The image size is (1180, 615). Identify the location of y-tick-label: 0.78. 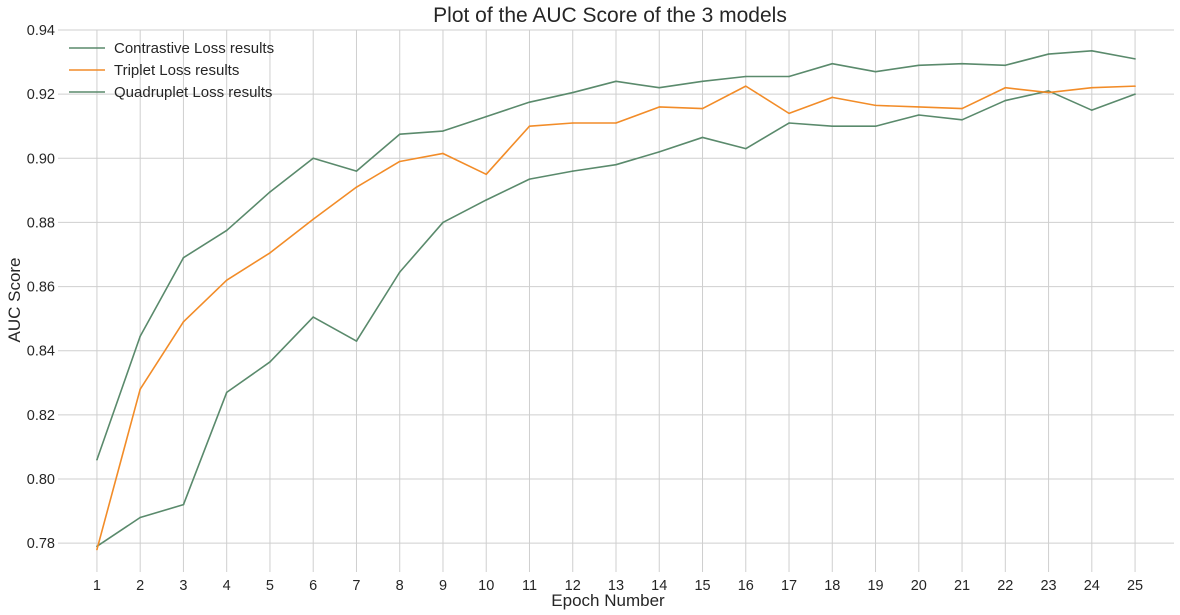
(41, 544).